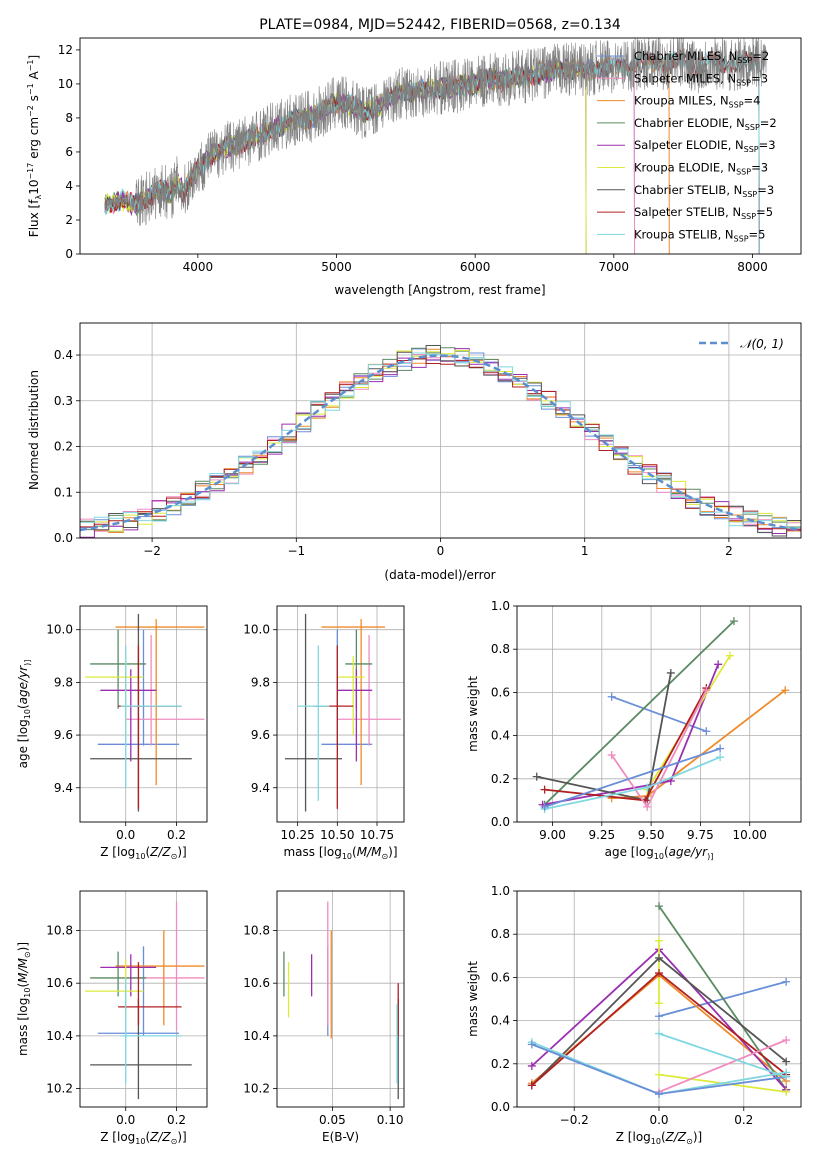 This screenshot has height=1170, width=819. I want to click on x-axis-label: wavelength [Angstrom, rest frame], so click(439, 290).